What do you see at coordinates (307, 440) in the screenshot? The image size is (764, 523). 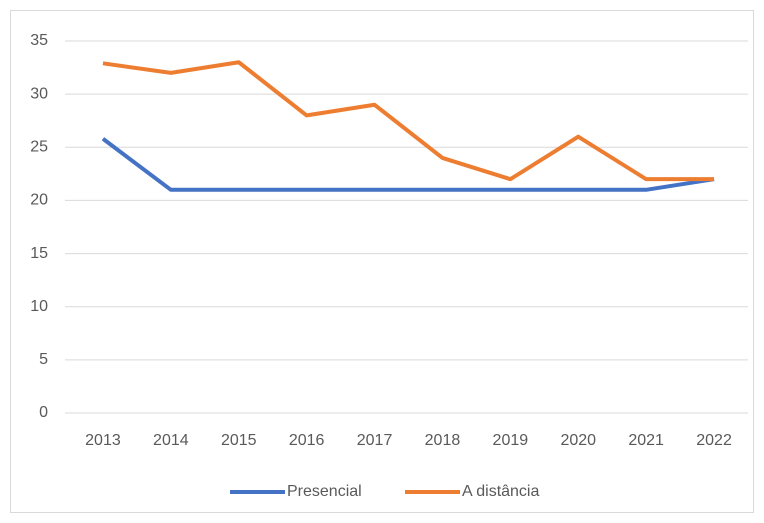 I see `x-tick-label: 2016` at bounding box center [307, 440].